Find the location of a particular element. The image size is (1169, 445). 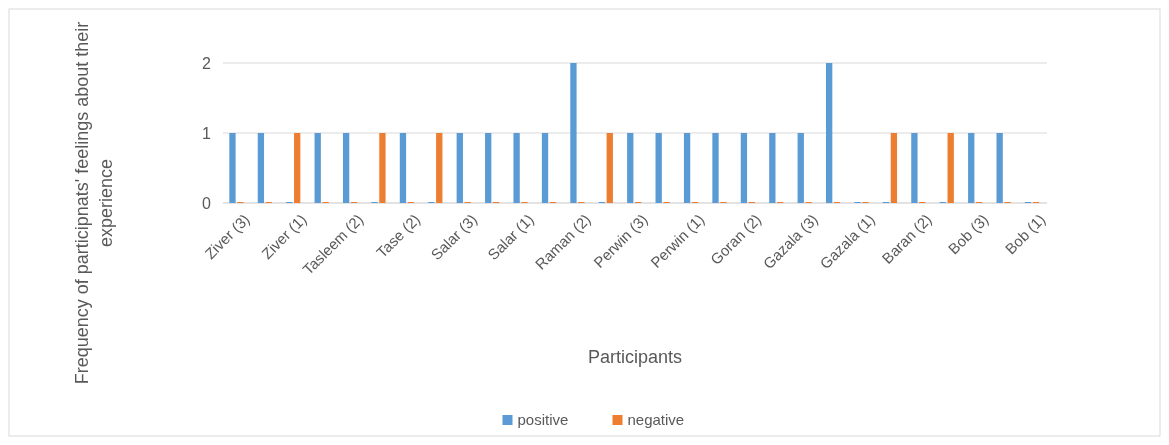

y-axis-title: Frequency of participnats' feelings about their experience is located at coordinates (94, 203).